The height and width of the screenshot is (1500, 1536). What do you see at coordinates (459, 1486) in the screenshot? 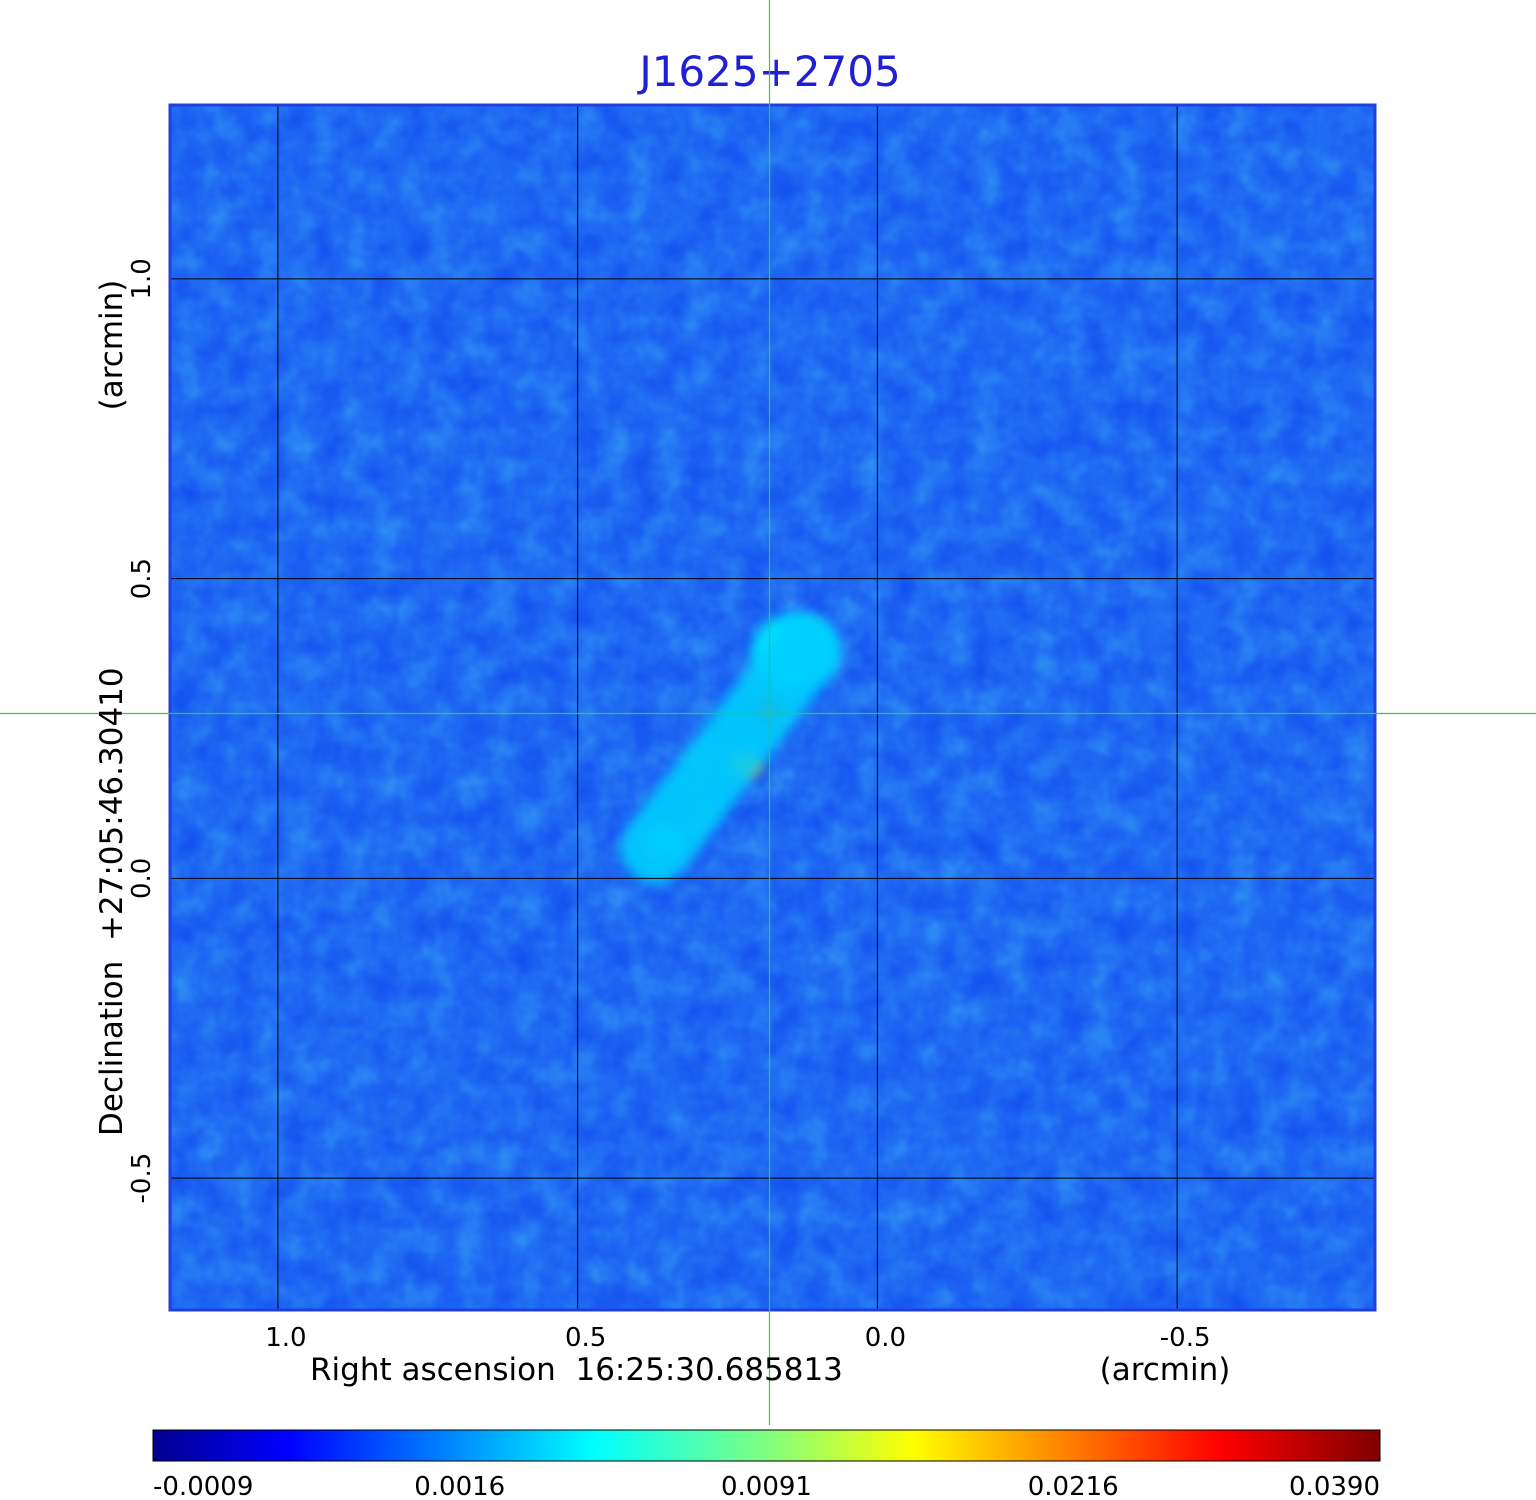
I see `colorbar-tick-label: 0.0016` at bounding box center [459, 1486].